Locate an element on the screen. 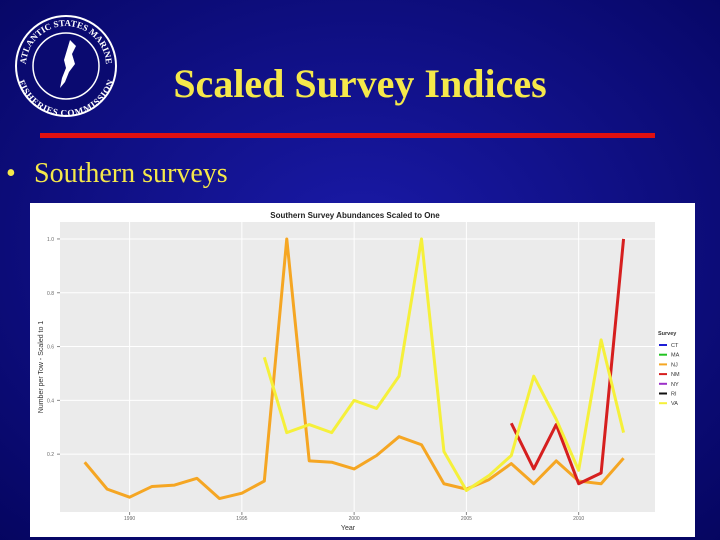 This screenshot has height=540, width=720. legend-label: CT is located at coordinates (675, 346).